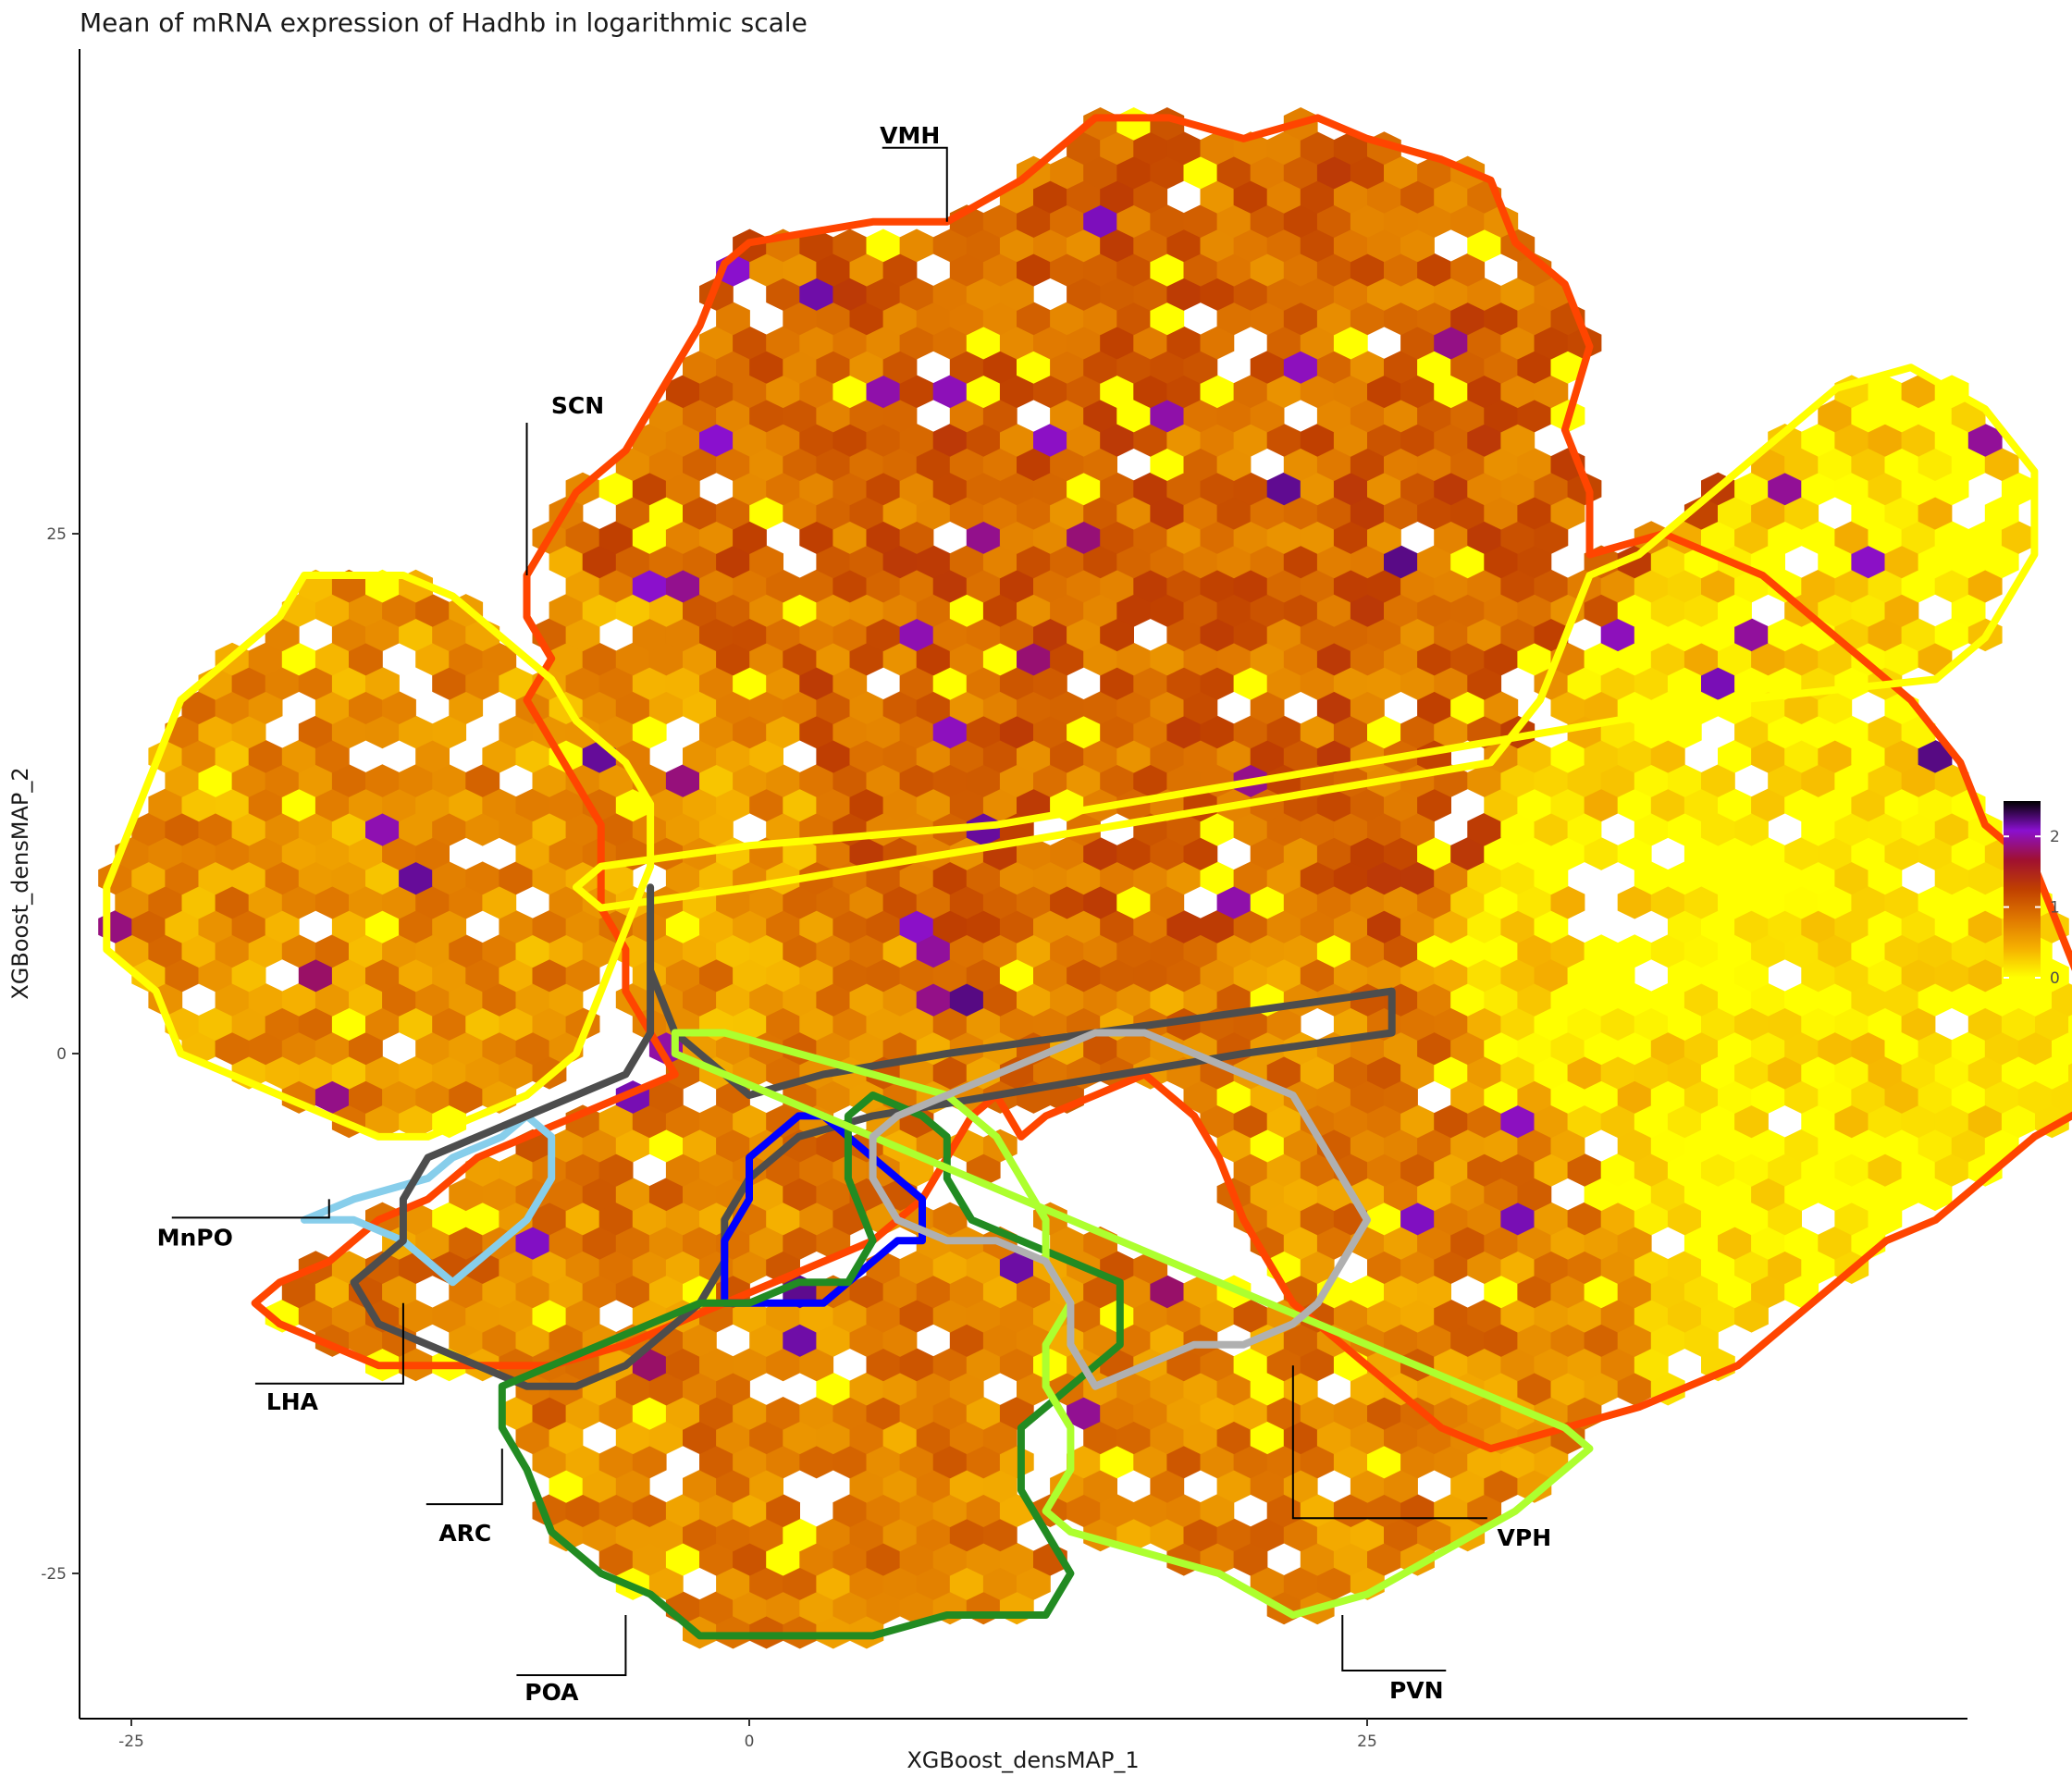 The image size is (2072, 1776). I want to click on x-tick-label: 0, so click(750, 1742).